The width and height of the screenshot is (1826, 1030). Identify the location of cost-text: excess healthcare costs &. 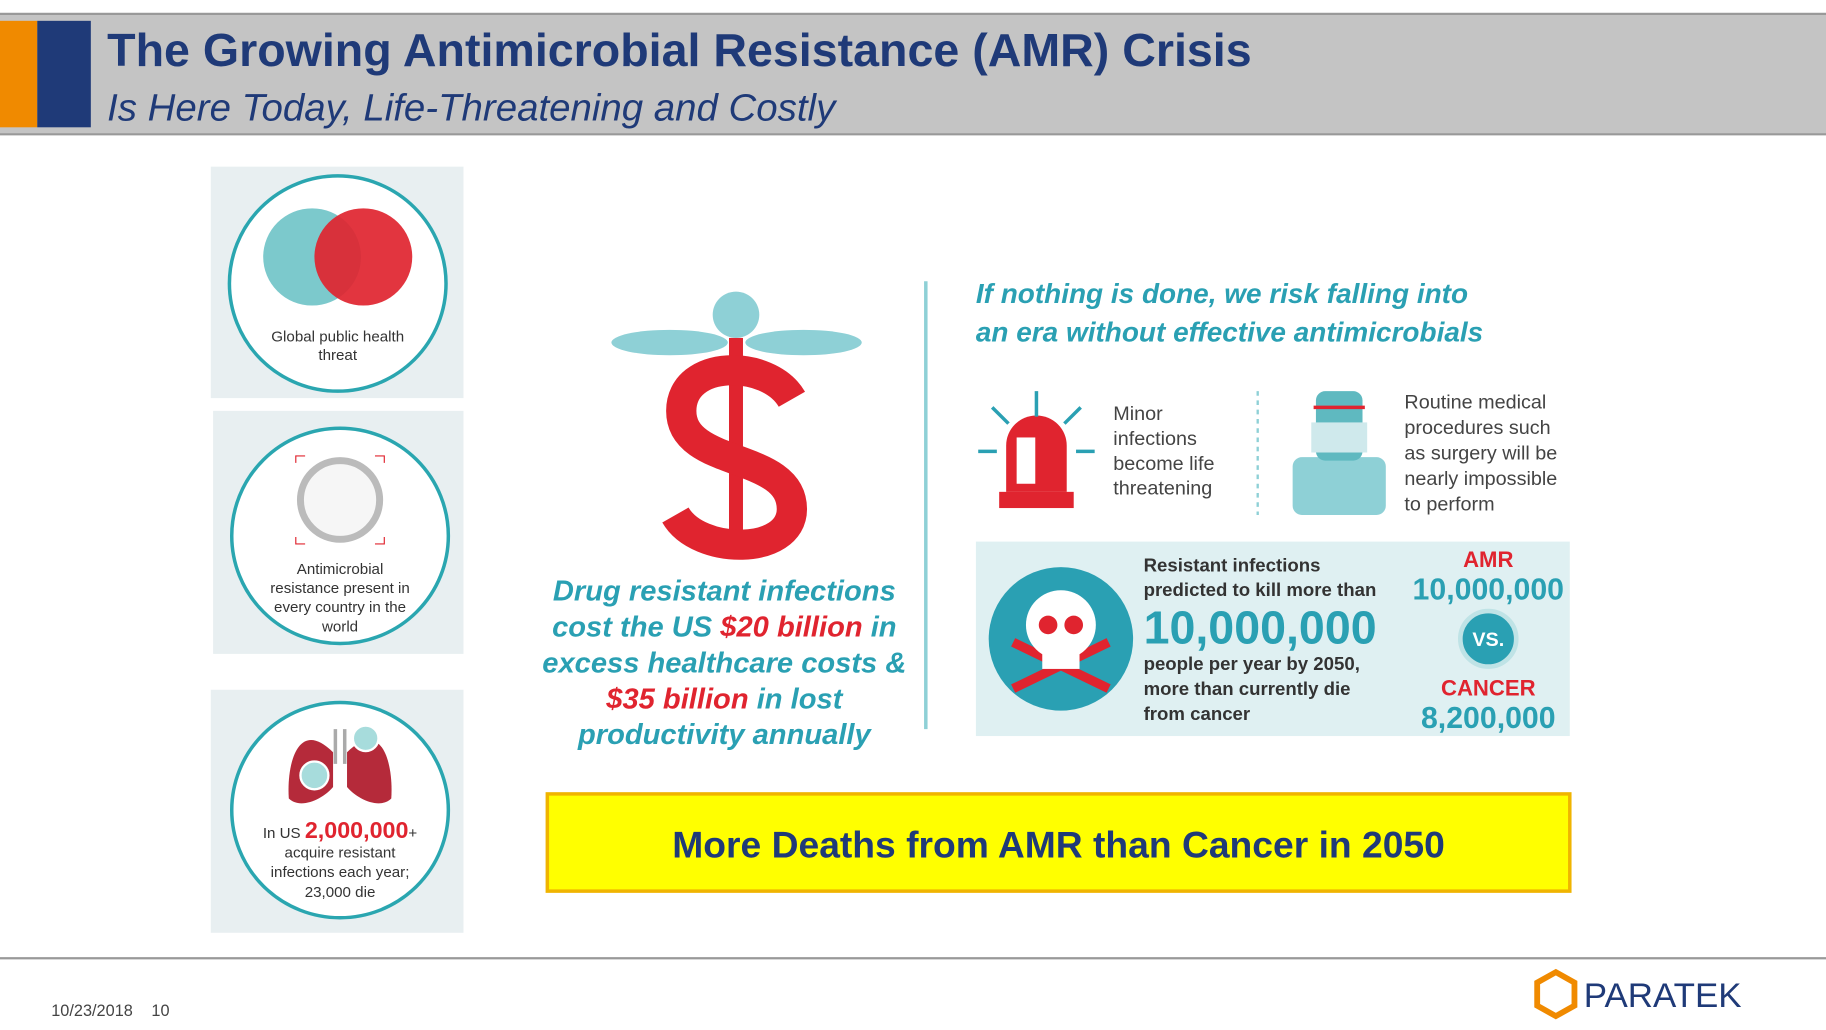
(724, 663).